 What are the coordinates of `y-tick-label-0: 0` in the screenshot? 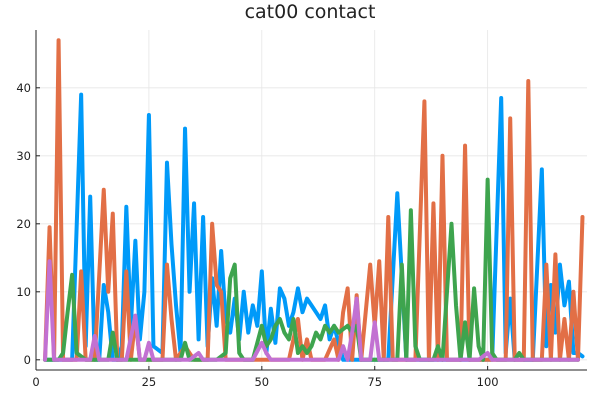 It's located at (27, 360).